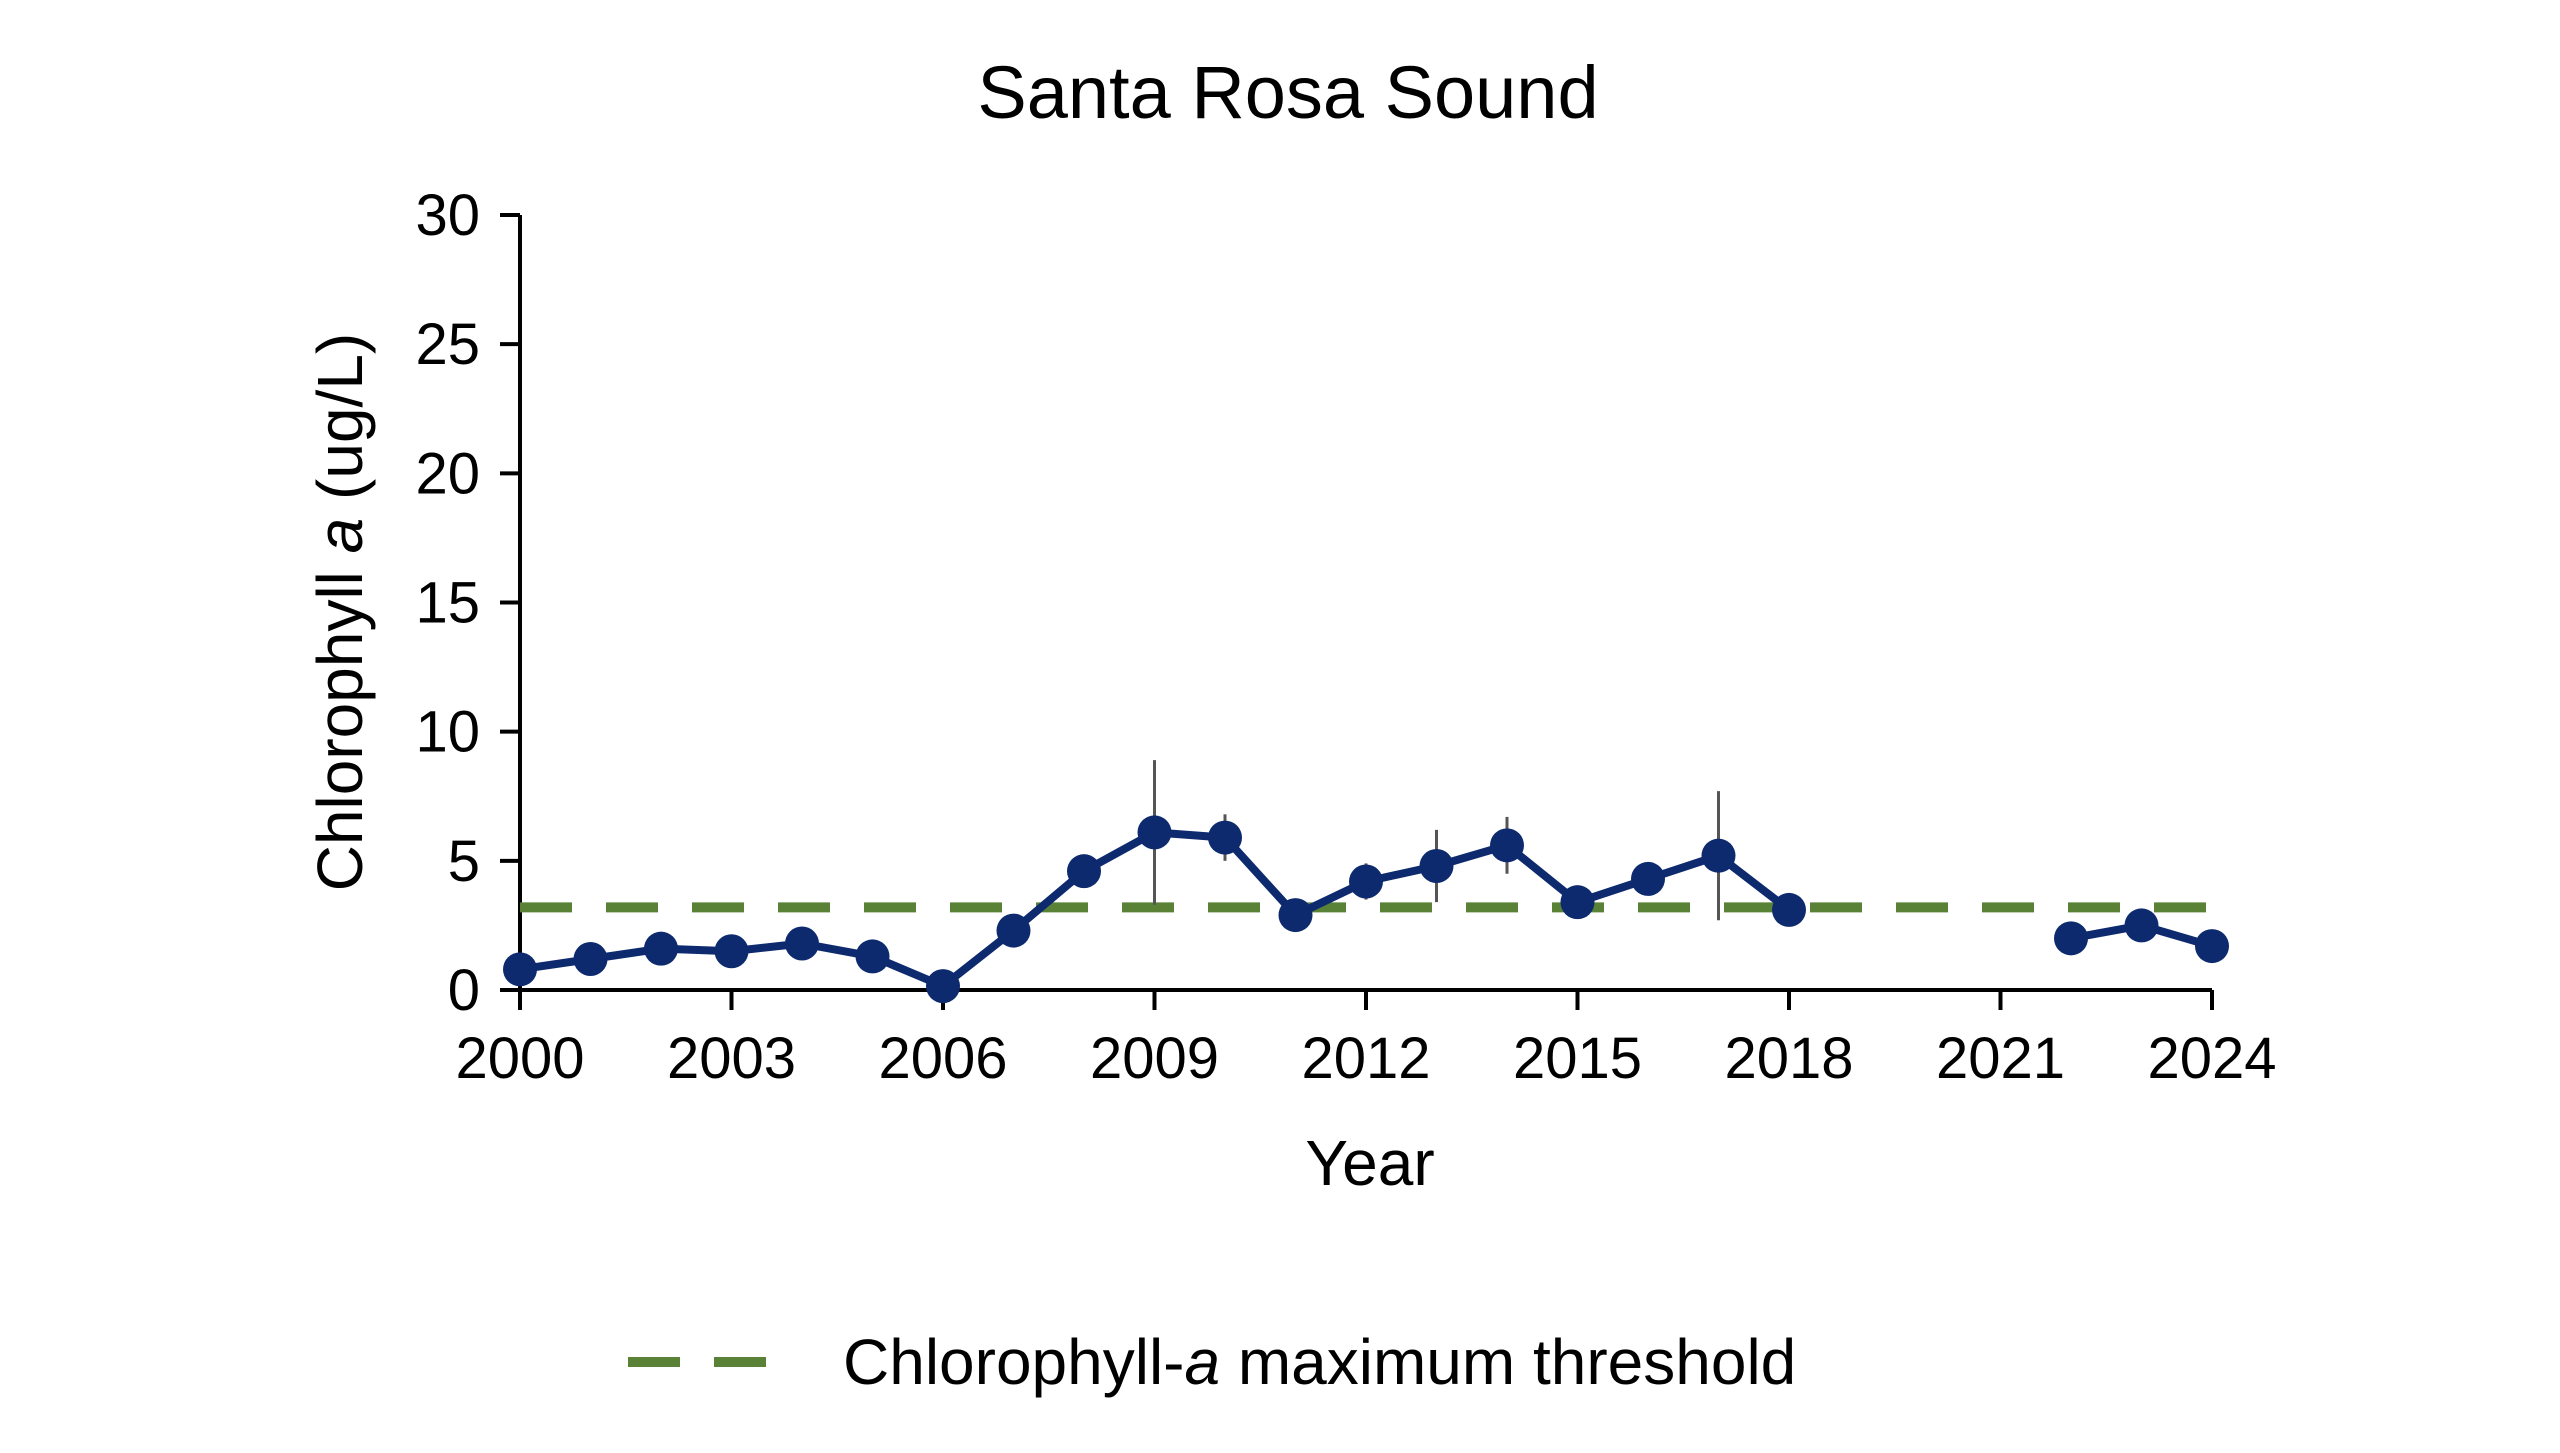  I want to click on chart-title: Santa Rosa Sound, so click(1287, 92).